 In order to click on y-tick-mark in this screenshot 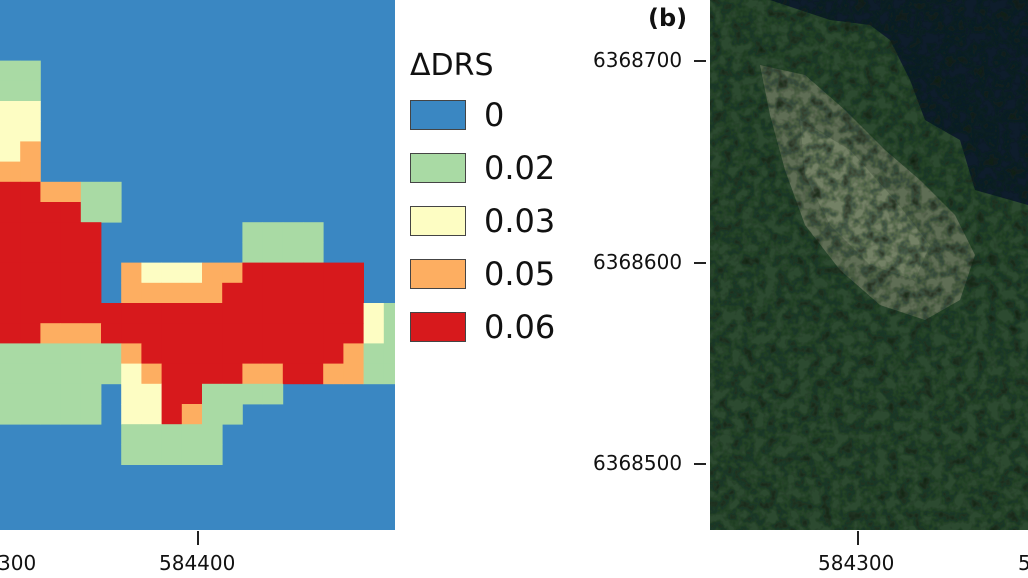, I will do `click(700, 464)`.